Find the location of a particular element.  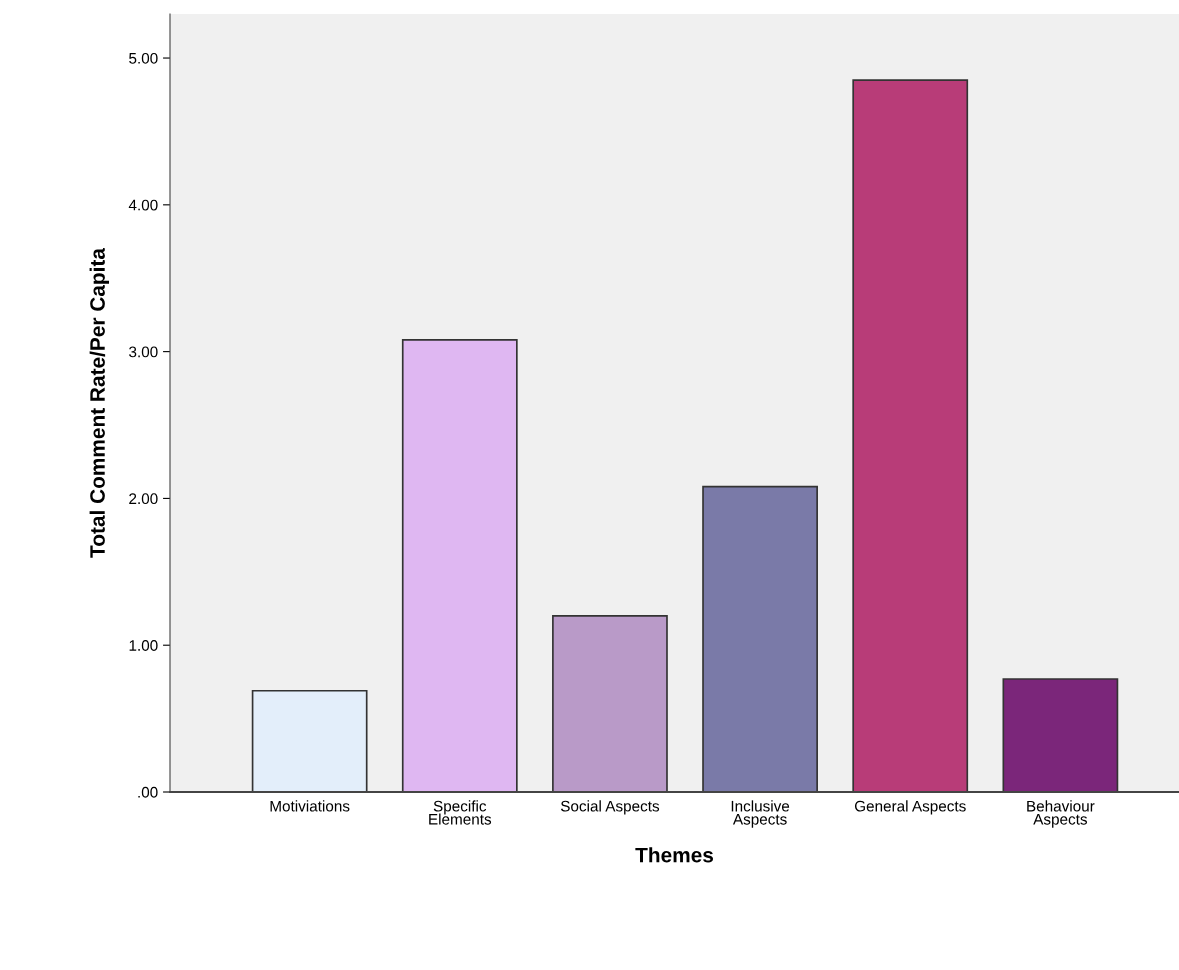

y-tick-label: 4.00 is located at coordinates (143, 205).